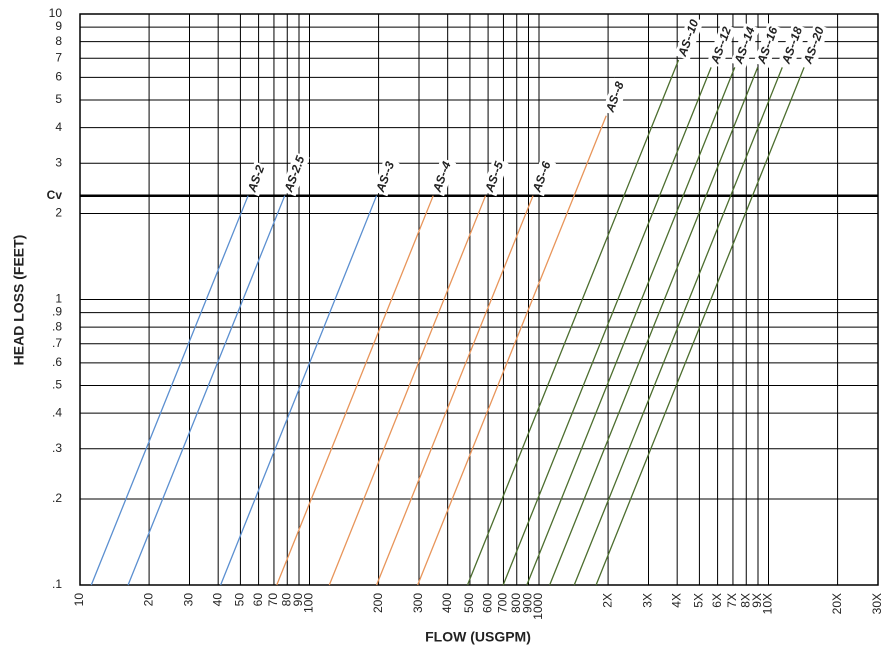 The width and height of the screenshot is (892, 657). What do you see at coordinates (58, 213) in the screenshot?
I see `y-tick-label: 2` at bounding box center [58, 213].